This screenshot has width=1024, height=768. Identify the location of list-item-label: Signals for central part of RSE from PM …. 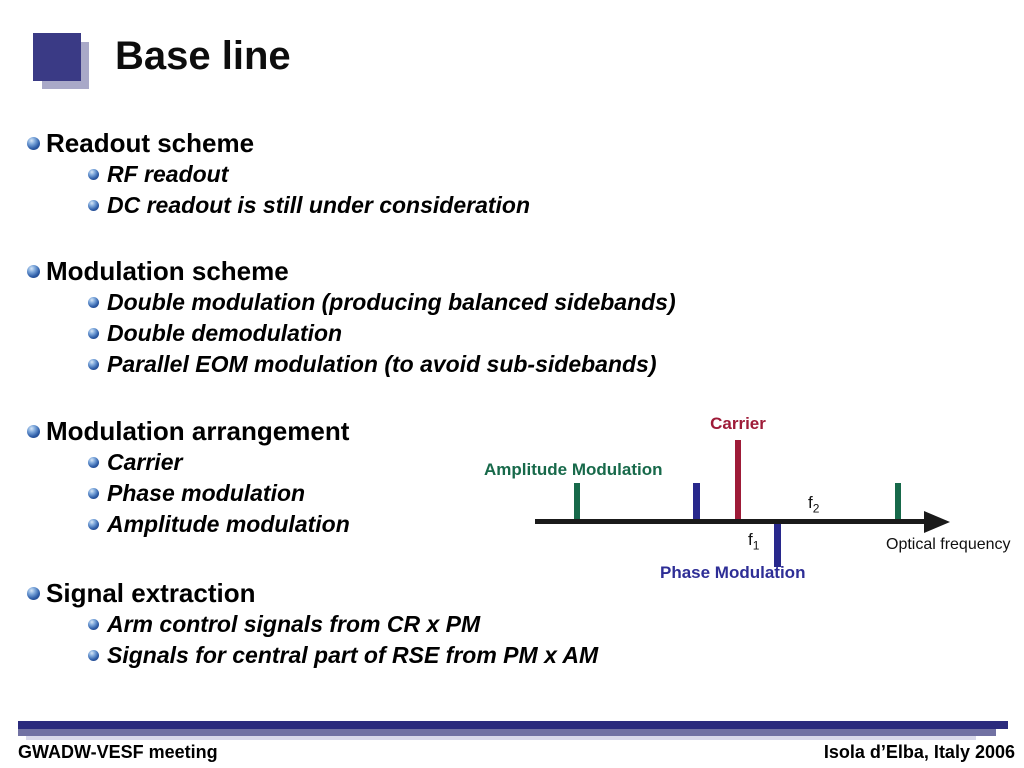
(353, 655).